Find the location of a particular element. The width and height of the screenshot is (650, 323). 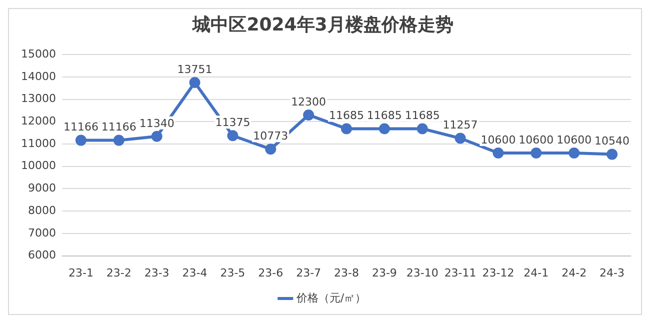

data-label: 11257 is located at coordinates (460, 125).